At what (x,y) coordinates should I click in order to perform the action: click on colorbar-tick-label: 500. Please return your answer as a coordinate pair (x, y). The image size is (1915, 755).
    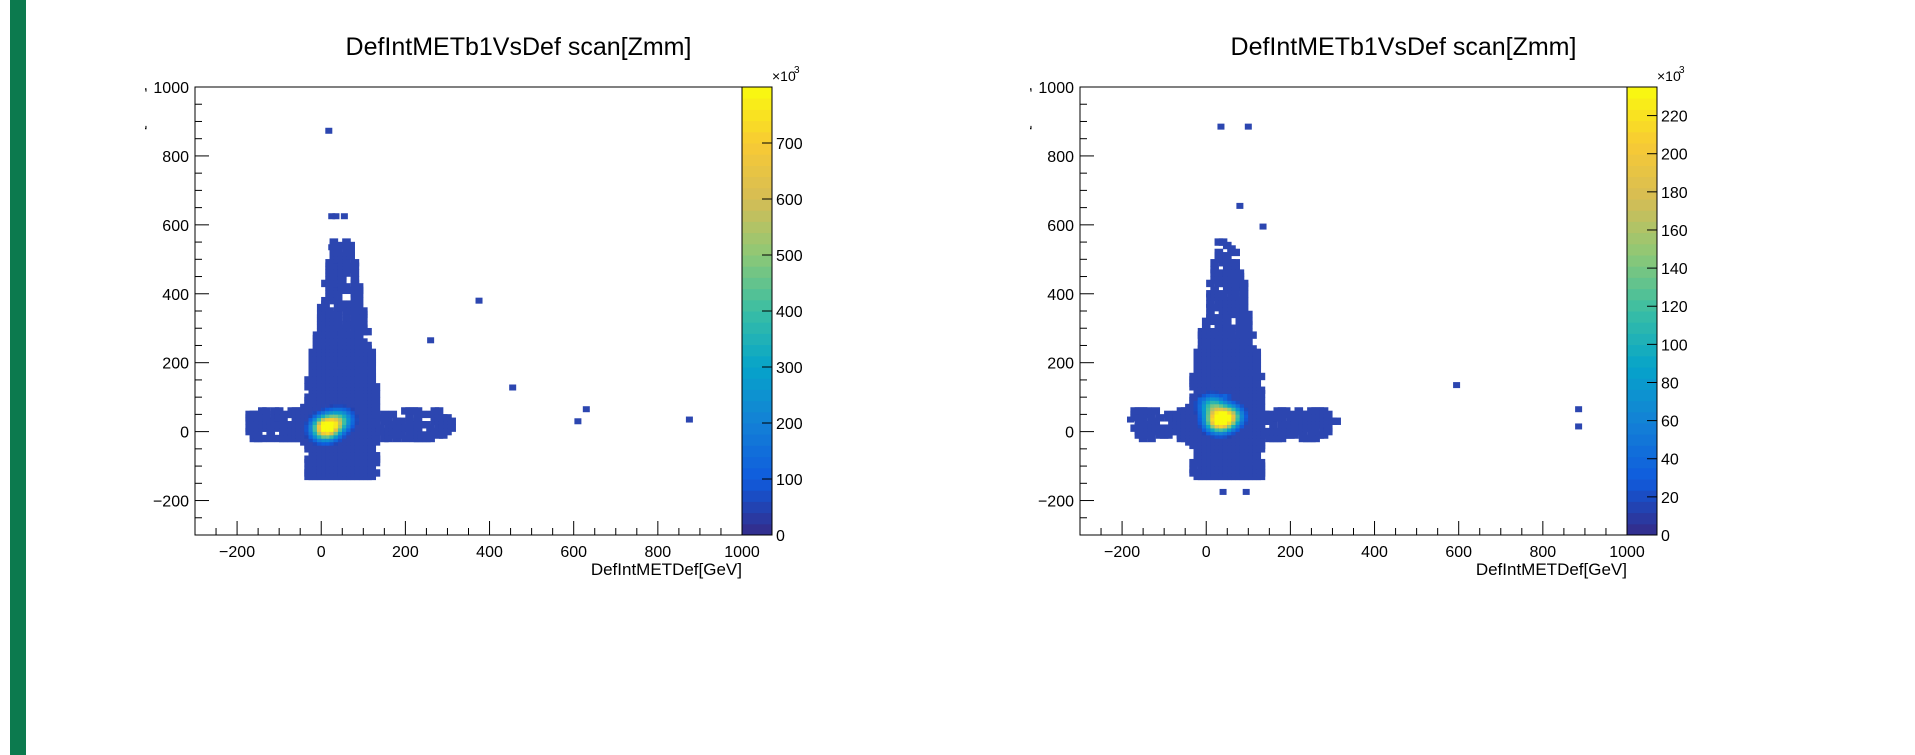
    Looking at the image, I should click on (789, 256).